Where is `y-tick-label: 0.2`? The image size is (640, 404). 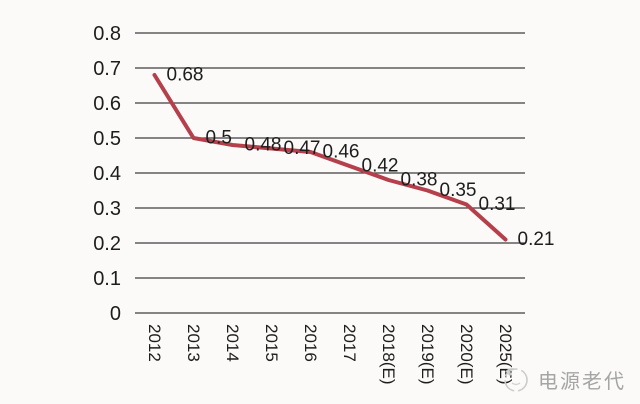 y-tick-label: 0.2 is located at coordinates (107, 244).